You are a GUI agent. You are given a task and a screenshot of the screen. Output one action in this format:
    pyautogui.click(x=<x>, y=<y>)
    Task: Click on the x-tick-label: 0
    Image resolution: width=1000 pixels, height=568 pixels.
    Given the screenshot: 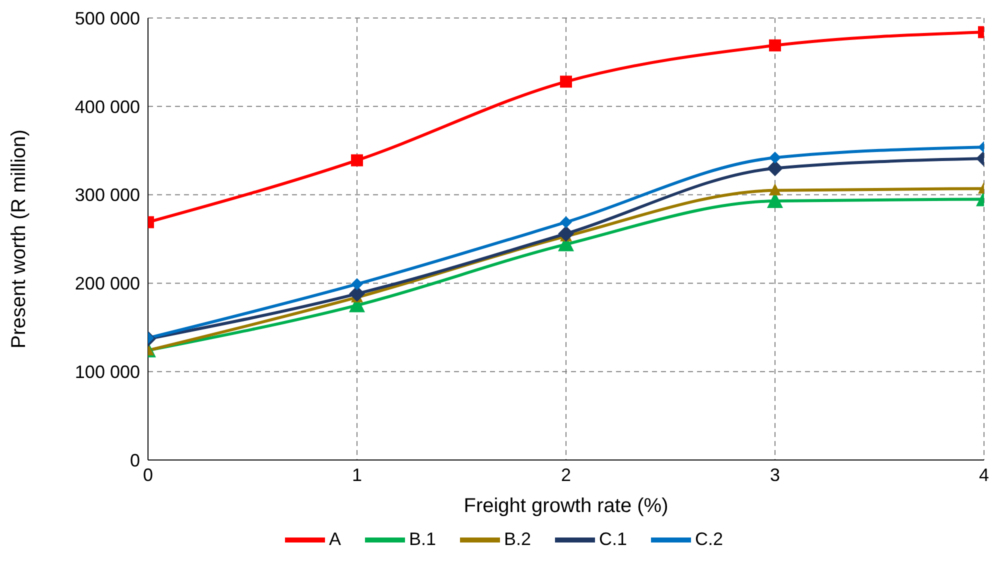 What is the action you would take?
    pyautogui.click(x=148, y=474)
    